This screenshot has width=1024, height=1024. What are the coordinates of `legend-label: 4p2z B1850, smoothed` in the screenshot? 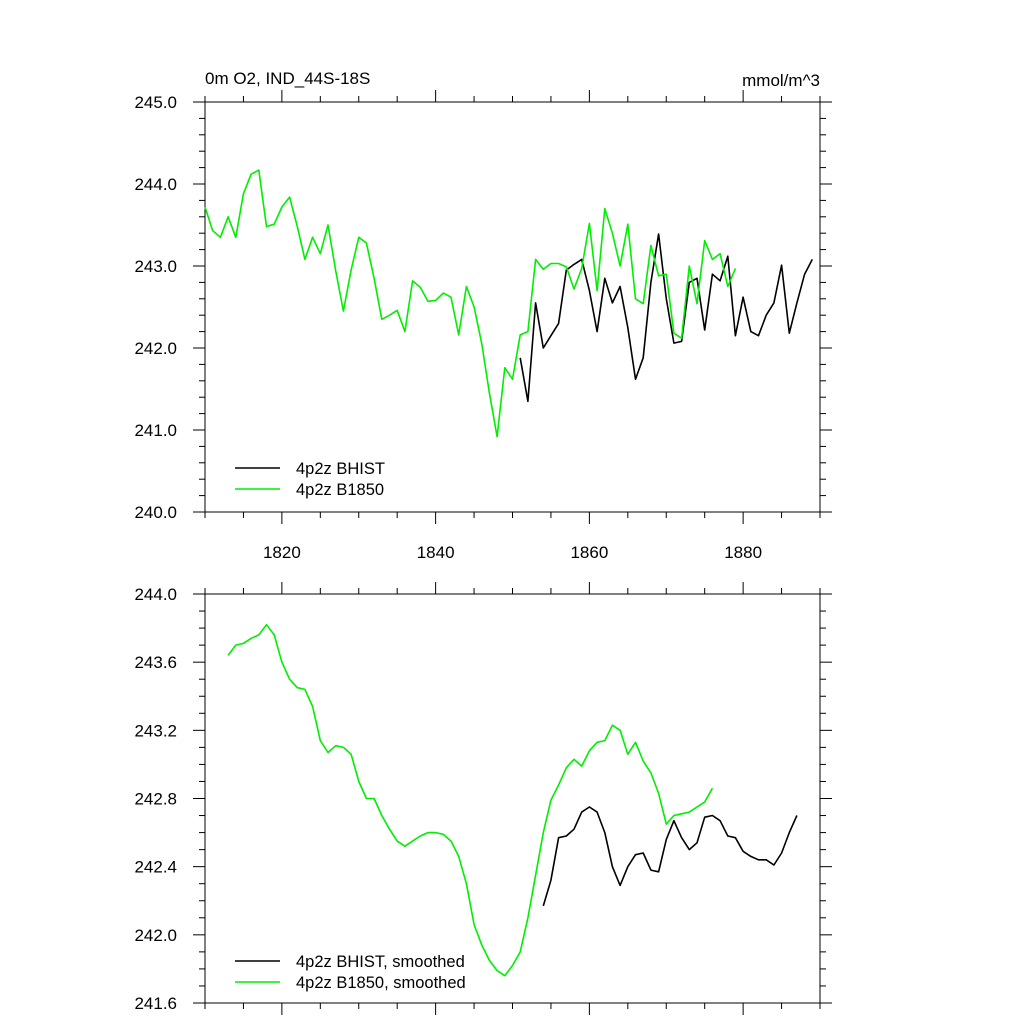 It's located at (381, 983).